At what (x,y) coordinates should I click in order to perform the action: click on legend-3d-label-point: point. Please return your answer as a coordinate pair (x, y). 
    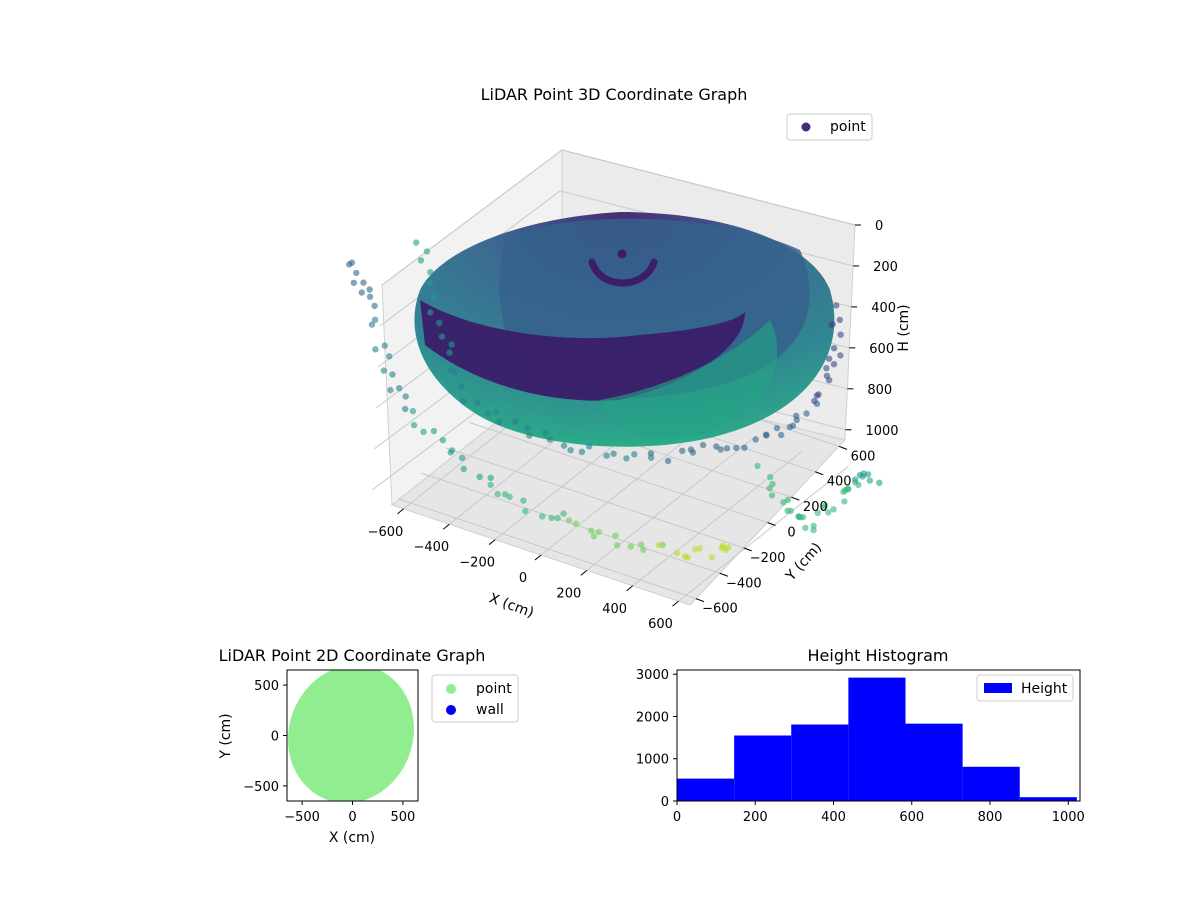
    Looking at the image, I should click on (848, 127).